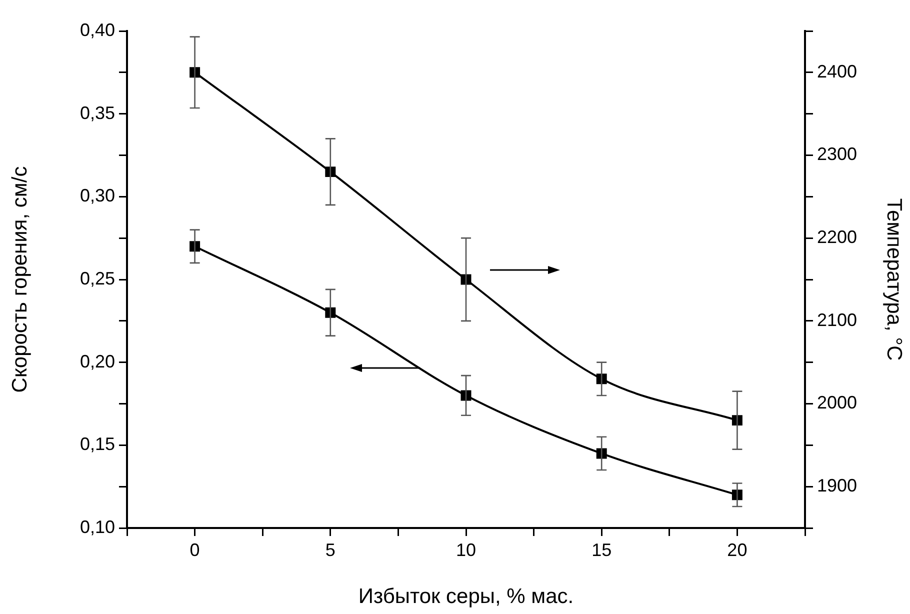 The image size is (910, 614). Describe the element at coordinates (837, 402) in the screenshot. I see `y2-tick-label: 2000` at that location.